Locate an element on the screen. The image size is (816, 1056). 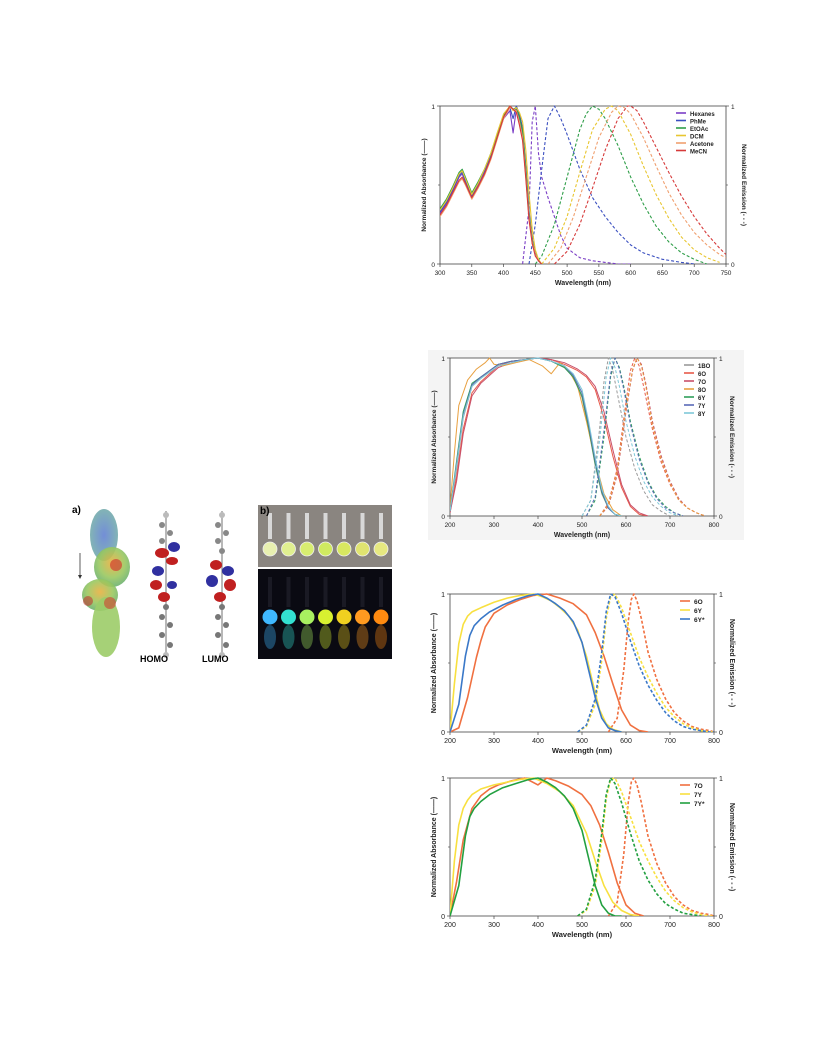
vial-photo-panel: b) is located at coordinates (325, 582).